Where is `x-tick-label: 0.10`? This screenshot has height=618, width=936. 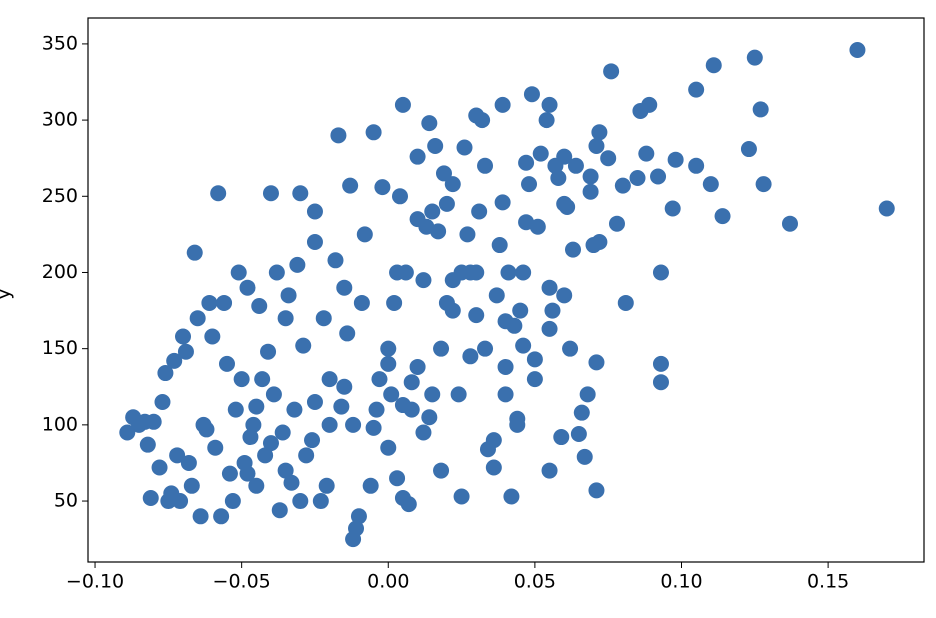 x-tick-label: 0.10 is located at coordinates (681, 582).